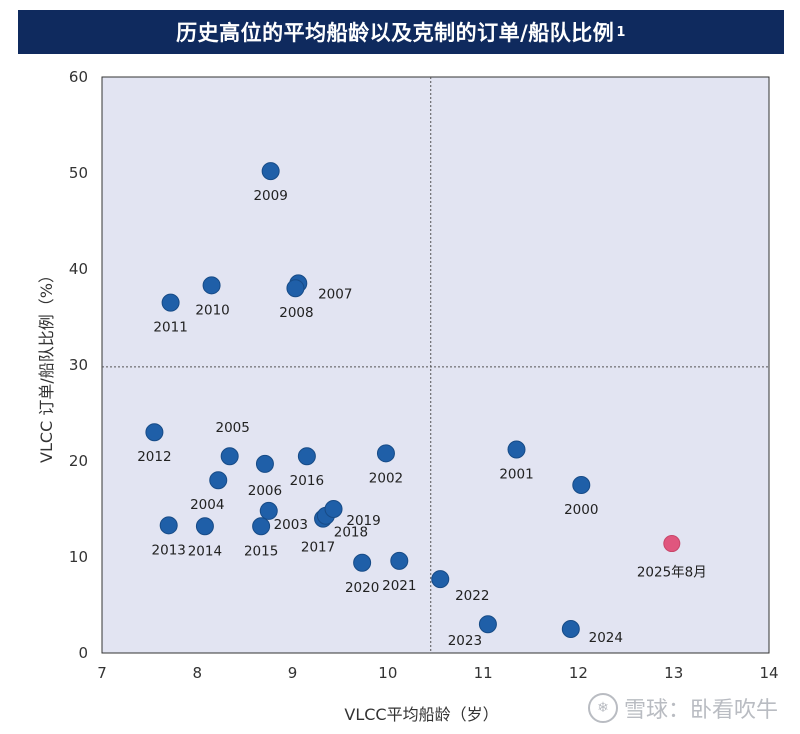 This screenshot has width=800, height=734. Describe the element at coordinates (472, 596) in the screenshot. I see `data-label-2022: 2022` at that location.